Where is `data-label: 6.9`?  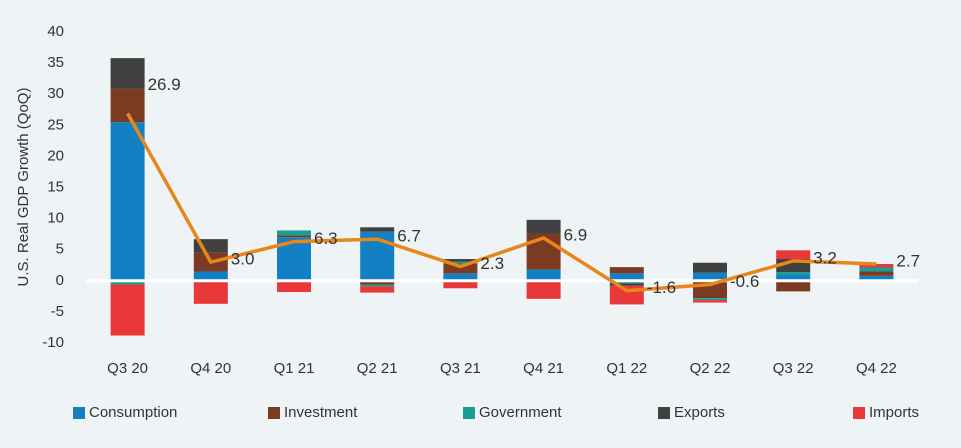 data-label: 6.9 is located at coordinates (576, 234).